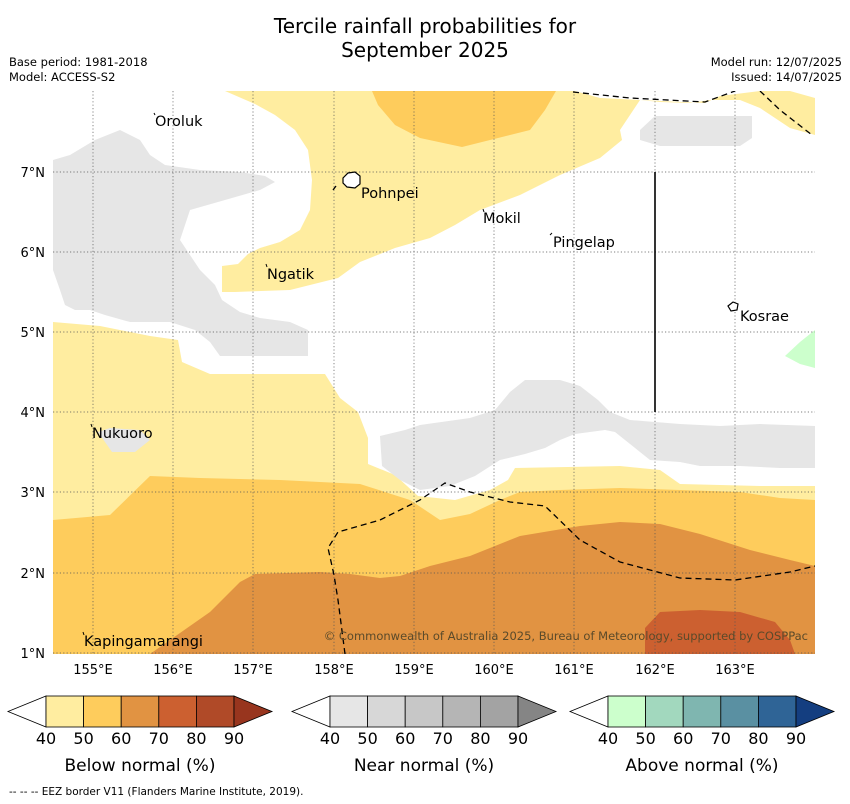 This screenshot has width=850, height=804. What do you see at coordinates (480, 738) in the screenshot?
I see `near-normal-colorbar-tick-label: 80` at bounding box center [480, 738].